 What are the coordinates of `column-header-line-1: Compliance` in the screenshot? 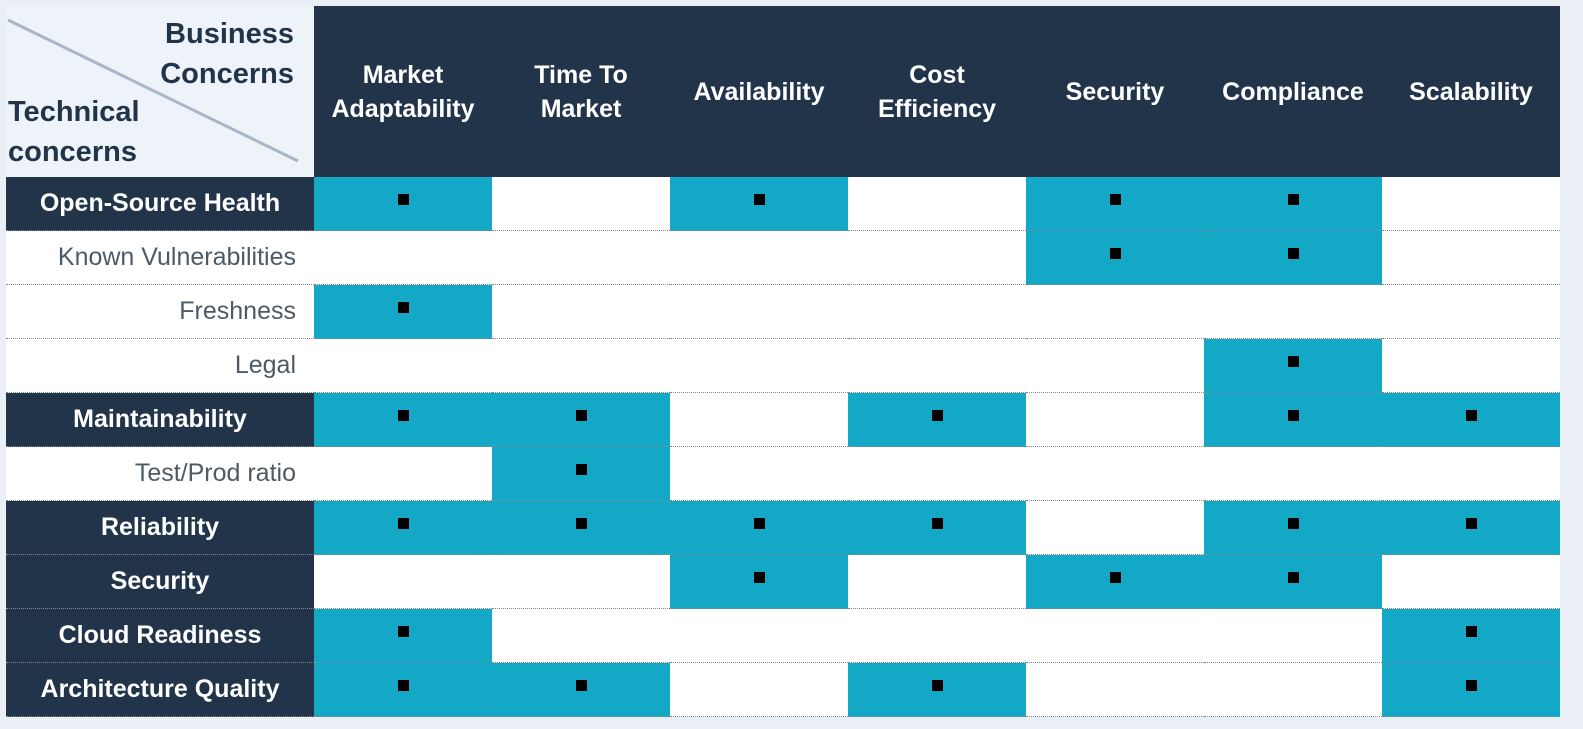 It's located at (1293, 91).